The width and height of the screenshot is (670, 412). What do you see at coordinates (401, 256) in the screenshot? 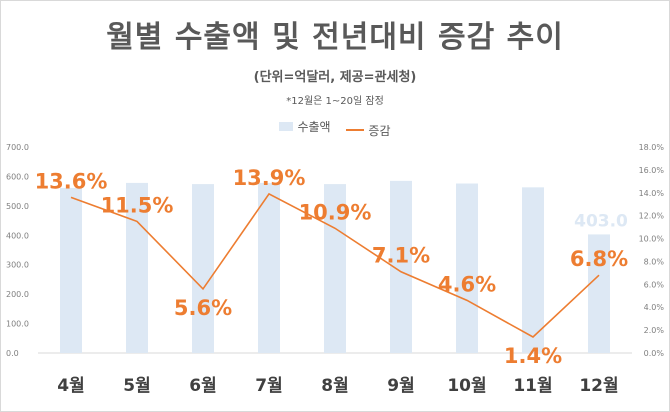
I see `line-data-label: 7.1%` at bounding box center [401, 256].